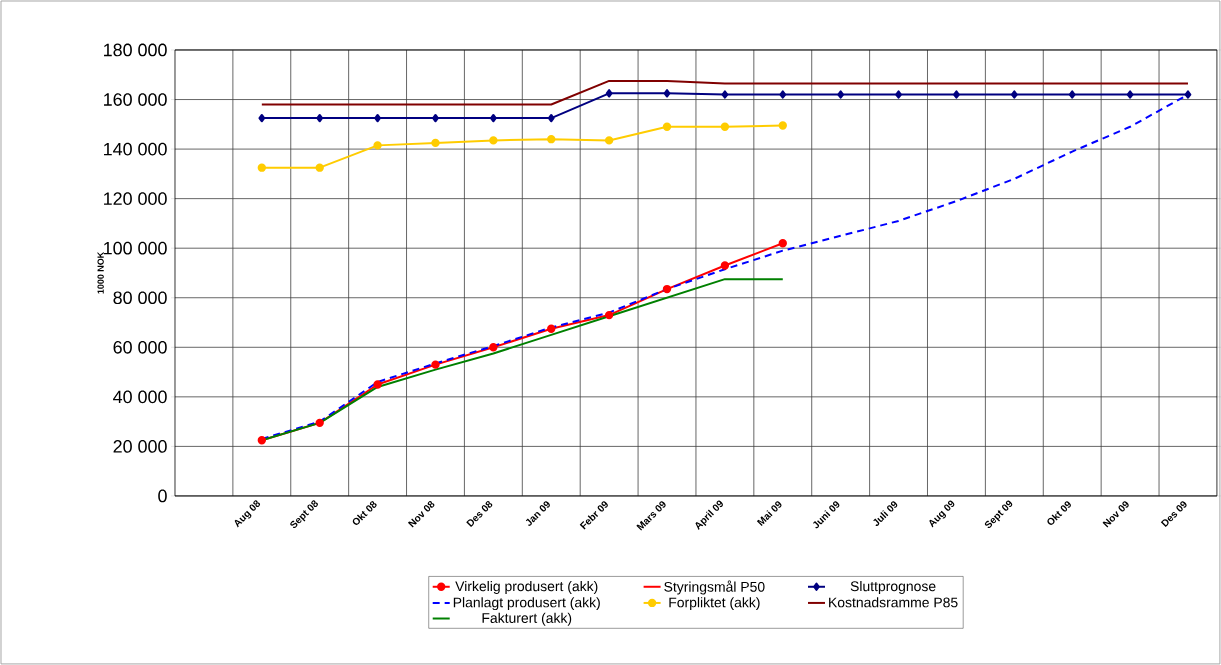 Image resolution: width=1221 pixels, height=665 pixels. What do you see at coordinates (135, 50) in the screenshot?
I see `y-tick-label: 180 000` at bounding box center [135, 50].